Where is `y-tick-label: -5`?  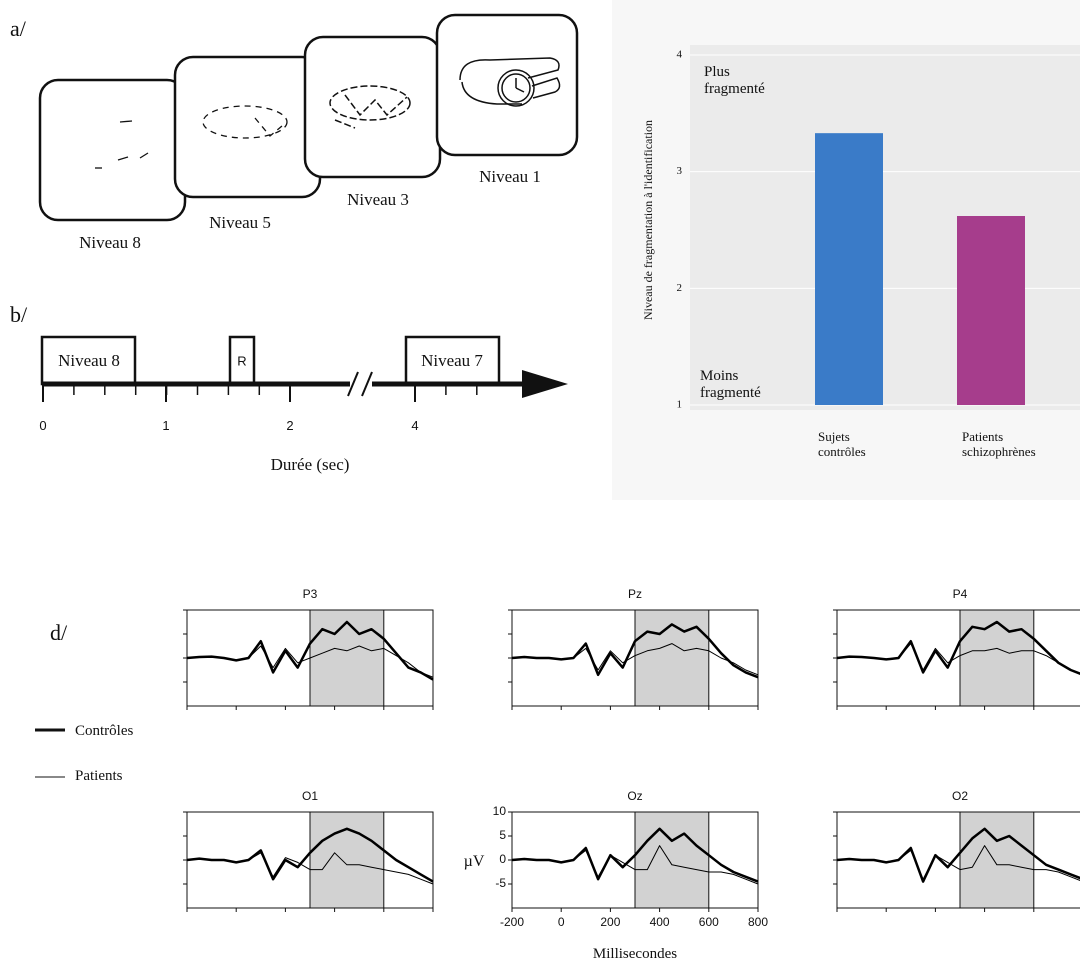 y-tick-label: -5 is located at coordinates (500, 883).